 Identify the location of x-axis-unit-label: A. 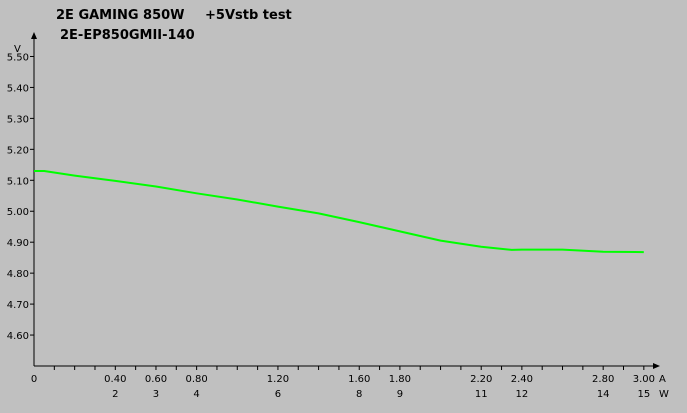
(662, 379).